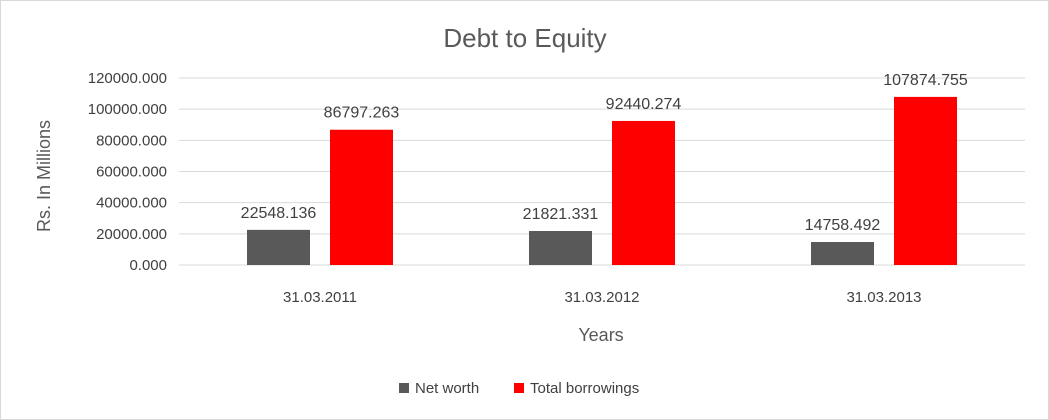 Image resolution: width=1049 pixels, height=420 pixels. I want to click on y-tick-label: 80000.000, so click(131, 140).